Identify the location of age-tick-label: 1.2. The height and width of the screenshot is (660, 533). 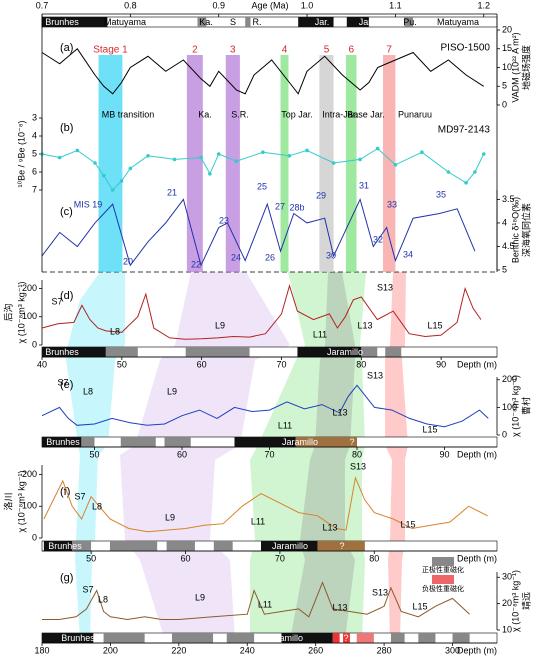
(483, 5).